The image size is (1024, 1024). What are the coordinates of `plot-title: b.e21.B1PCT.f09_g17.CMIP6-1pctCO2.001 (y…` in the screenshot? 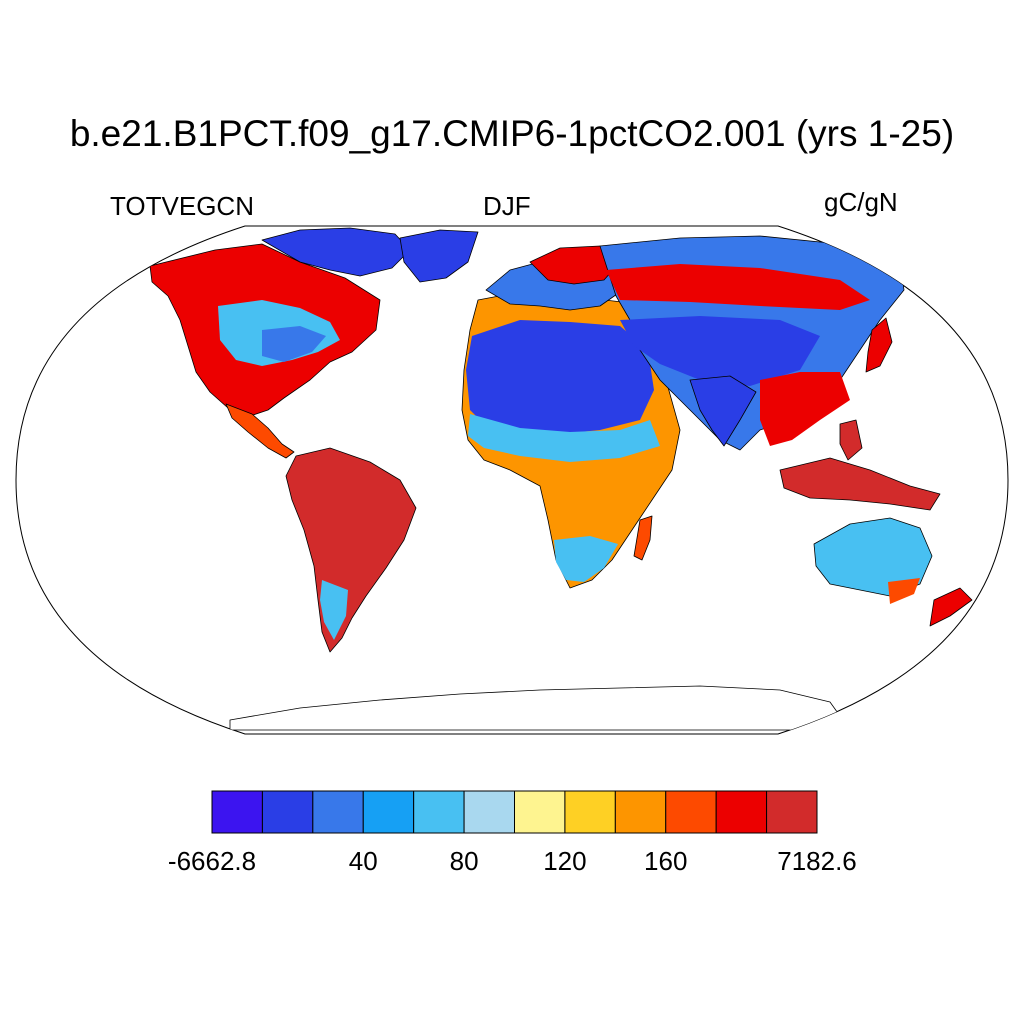 It's located at (512, 133).